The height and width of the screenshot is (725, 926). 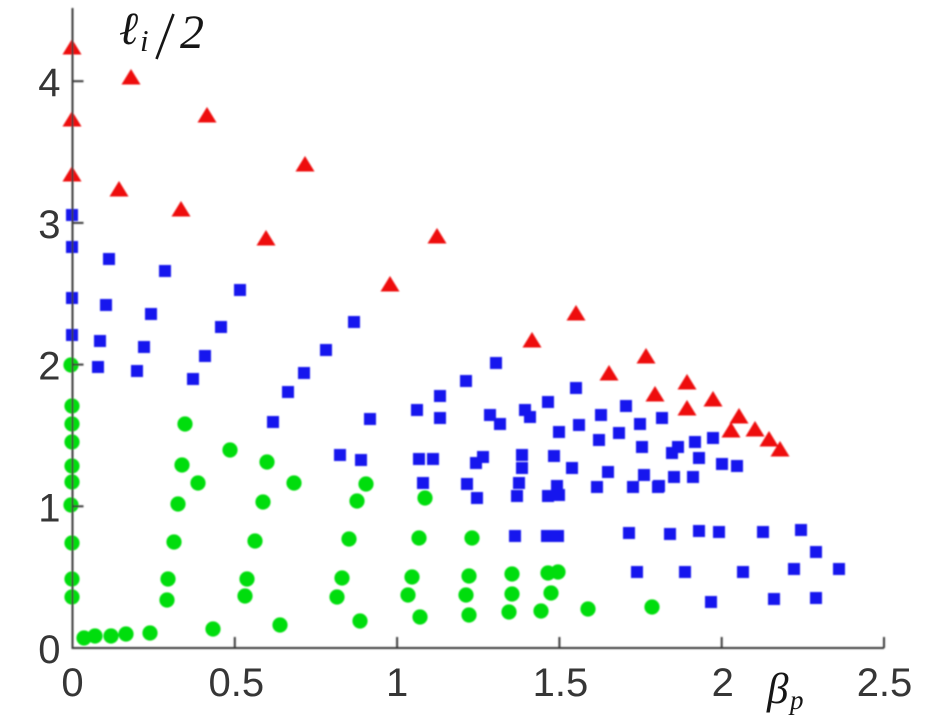 What do you see at coordinates (777, 689) in the screenshot?
I see `svg-text: β` at bounding box center [777, 689].